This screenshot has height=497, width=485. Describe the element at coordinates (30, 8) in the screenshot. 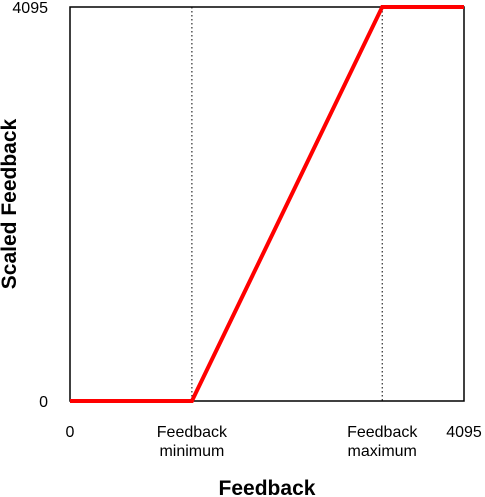

I see `y-tick-label-1: 4095` at that location.